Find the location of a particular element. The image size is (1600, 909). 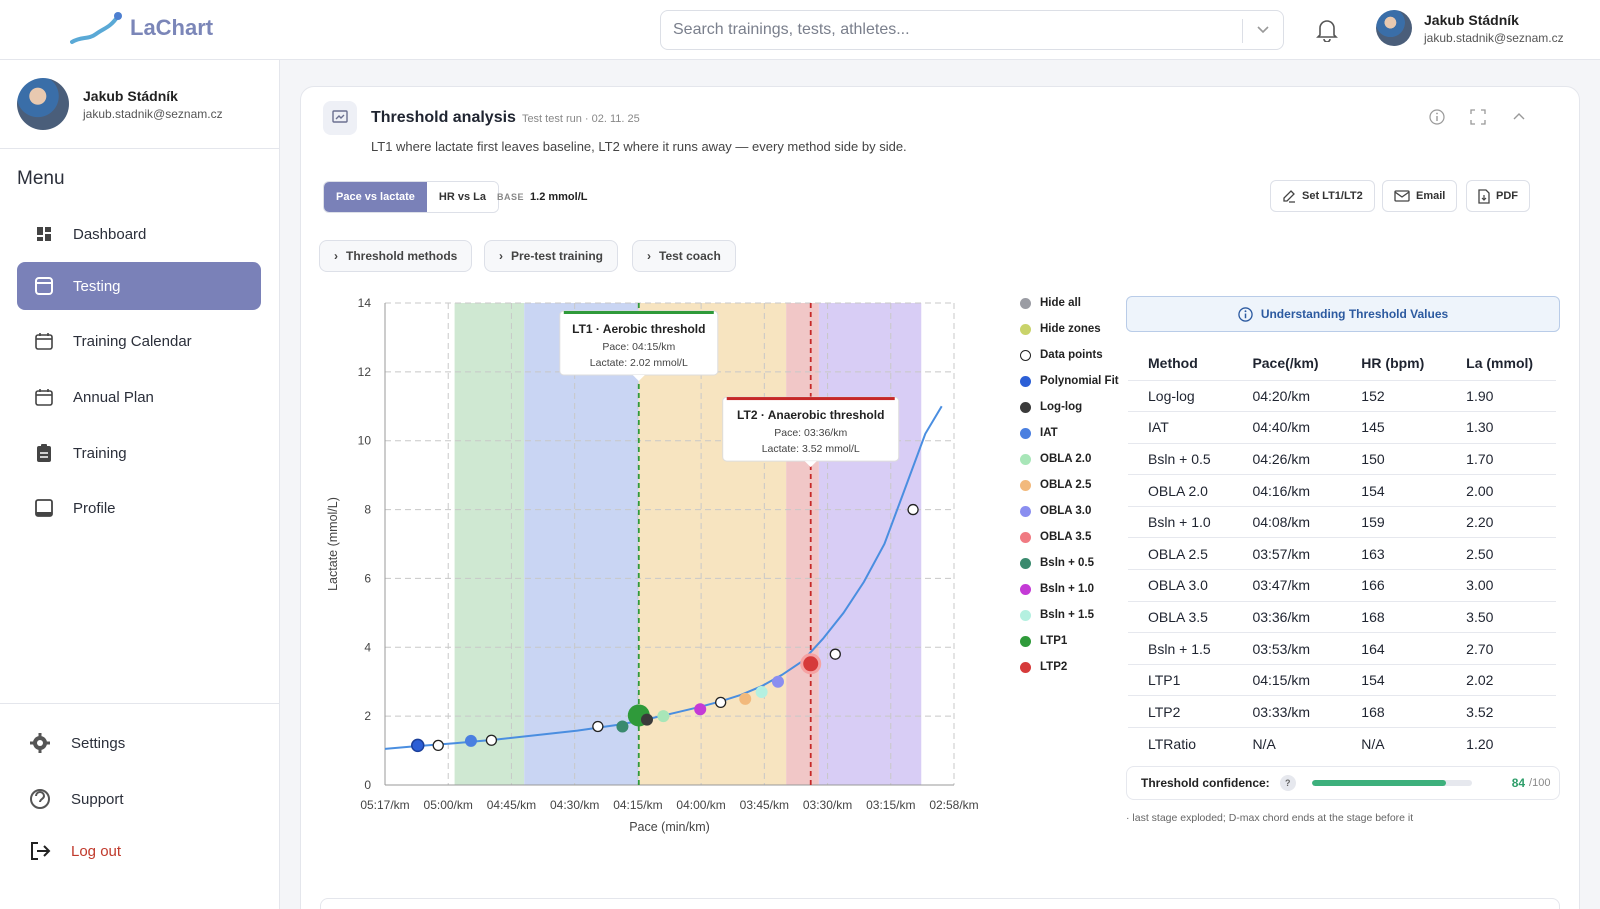

table-cell: 2.02 is located at coordinates (1501, 679).